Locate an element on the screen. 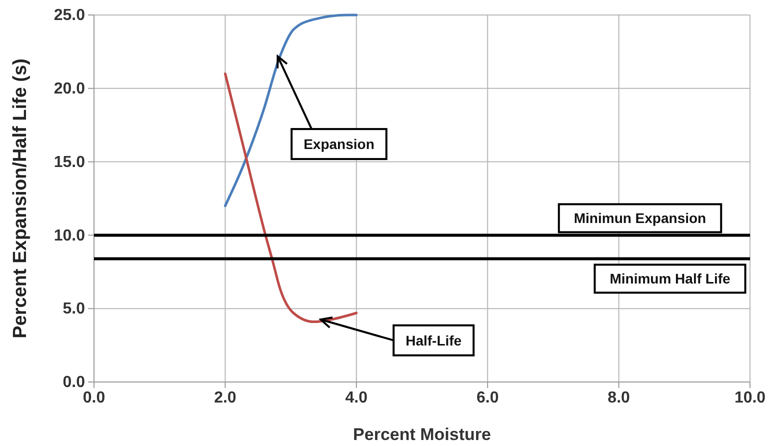  ref-line-label: Minimum Half Life is located at coordinates (670, 278).